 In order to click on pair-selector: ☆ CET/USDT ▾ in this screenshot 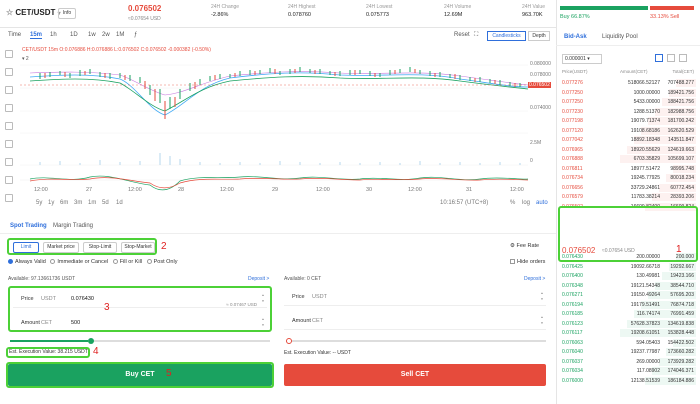, I will do `click(33, 12)`.